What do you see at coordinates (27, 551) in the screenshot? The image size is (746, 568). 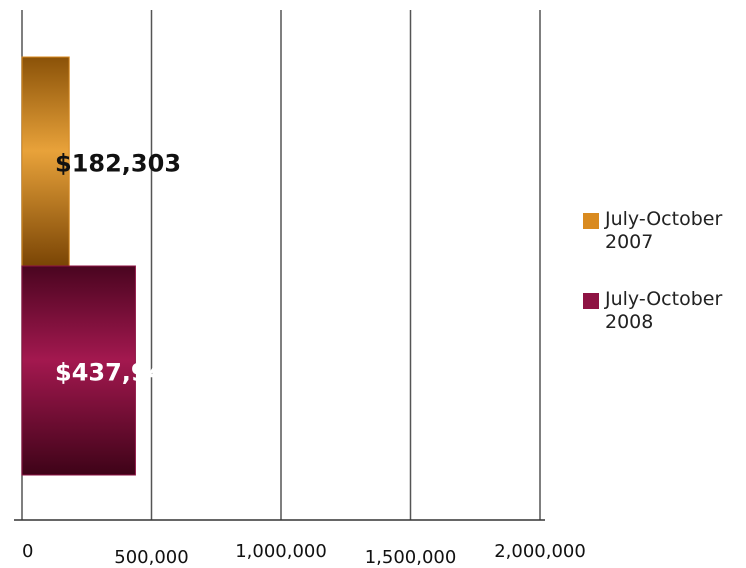 I see `x-tick-label: 0` at bounding box center [27, 551].